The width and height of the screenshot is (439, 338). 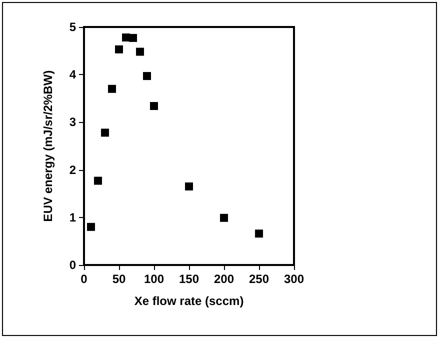 I want to click on y-tick-label: 3, so click(x=72, y=122).